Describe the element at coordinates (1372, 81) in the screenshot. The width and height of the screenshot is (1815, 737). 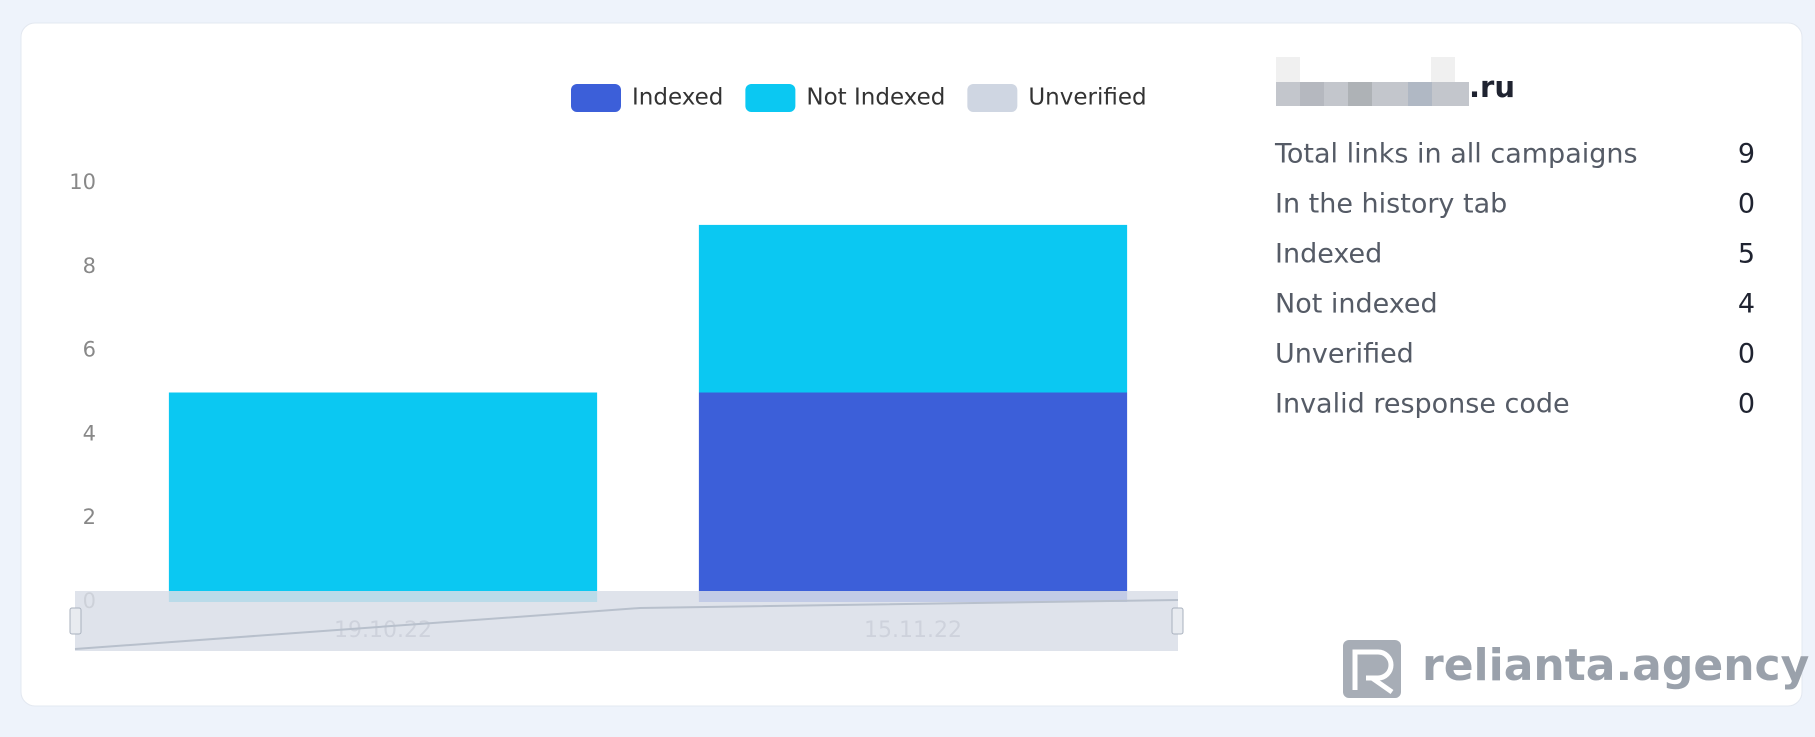
I see `domain-blur` at that location.